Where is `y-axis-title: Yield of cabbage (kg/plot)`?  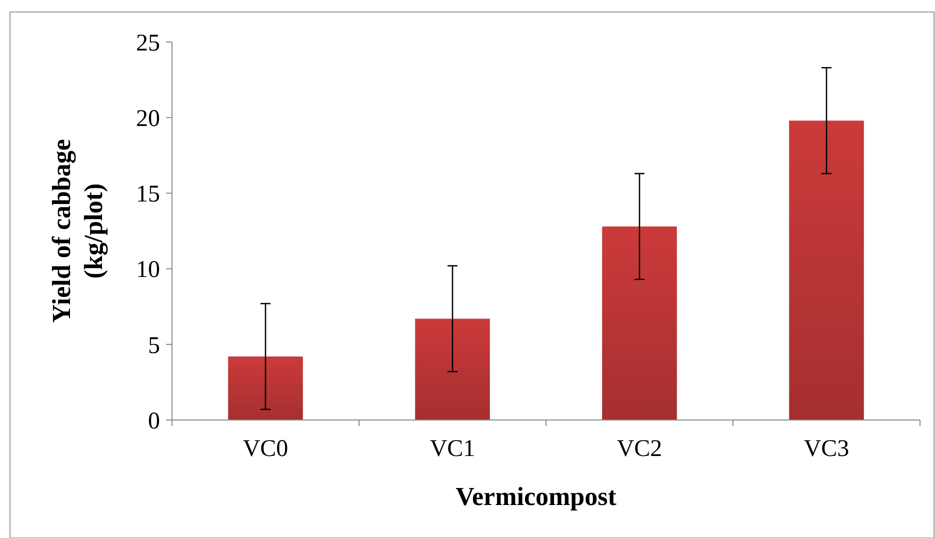
y-axis-title: Yield of cabbage (kg/plot) is located at coordinates (77, 231).